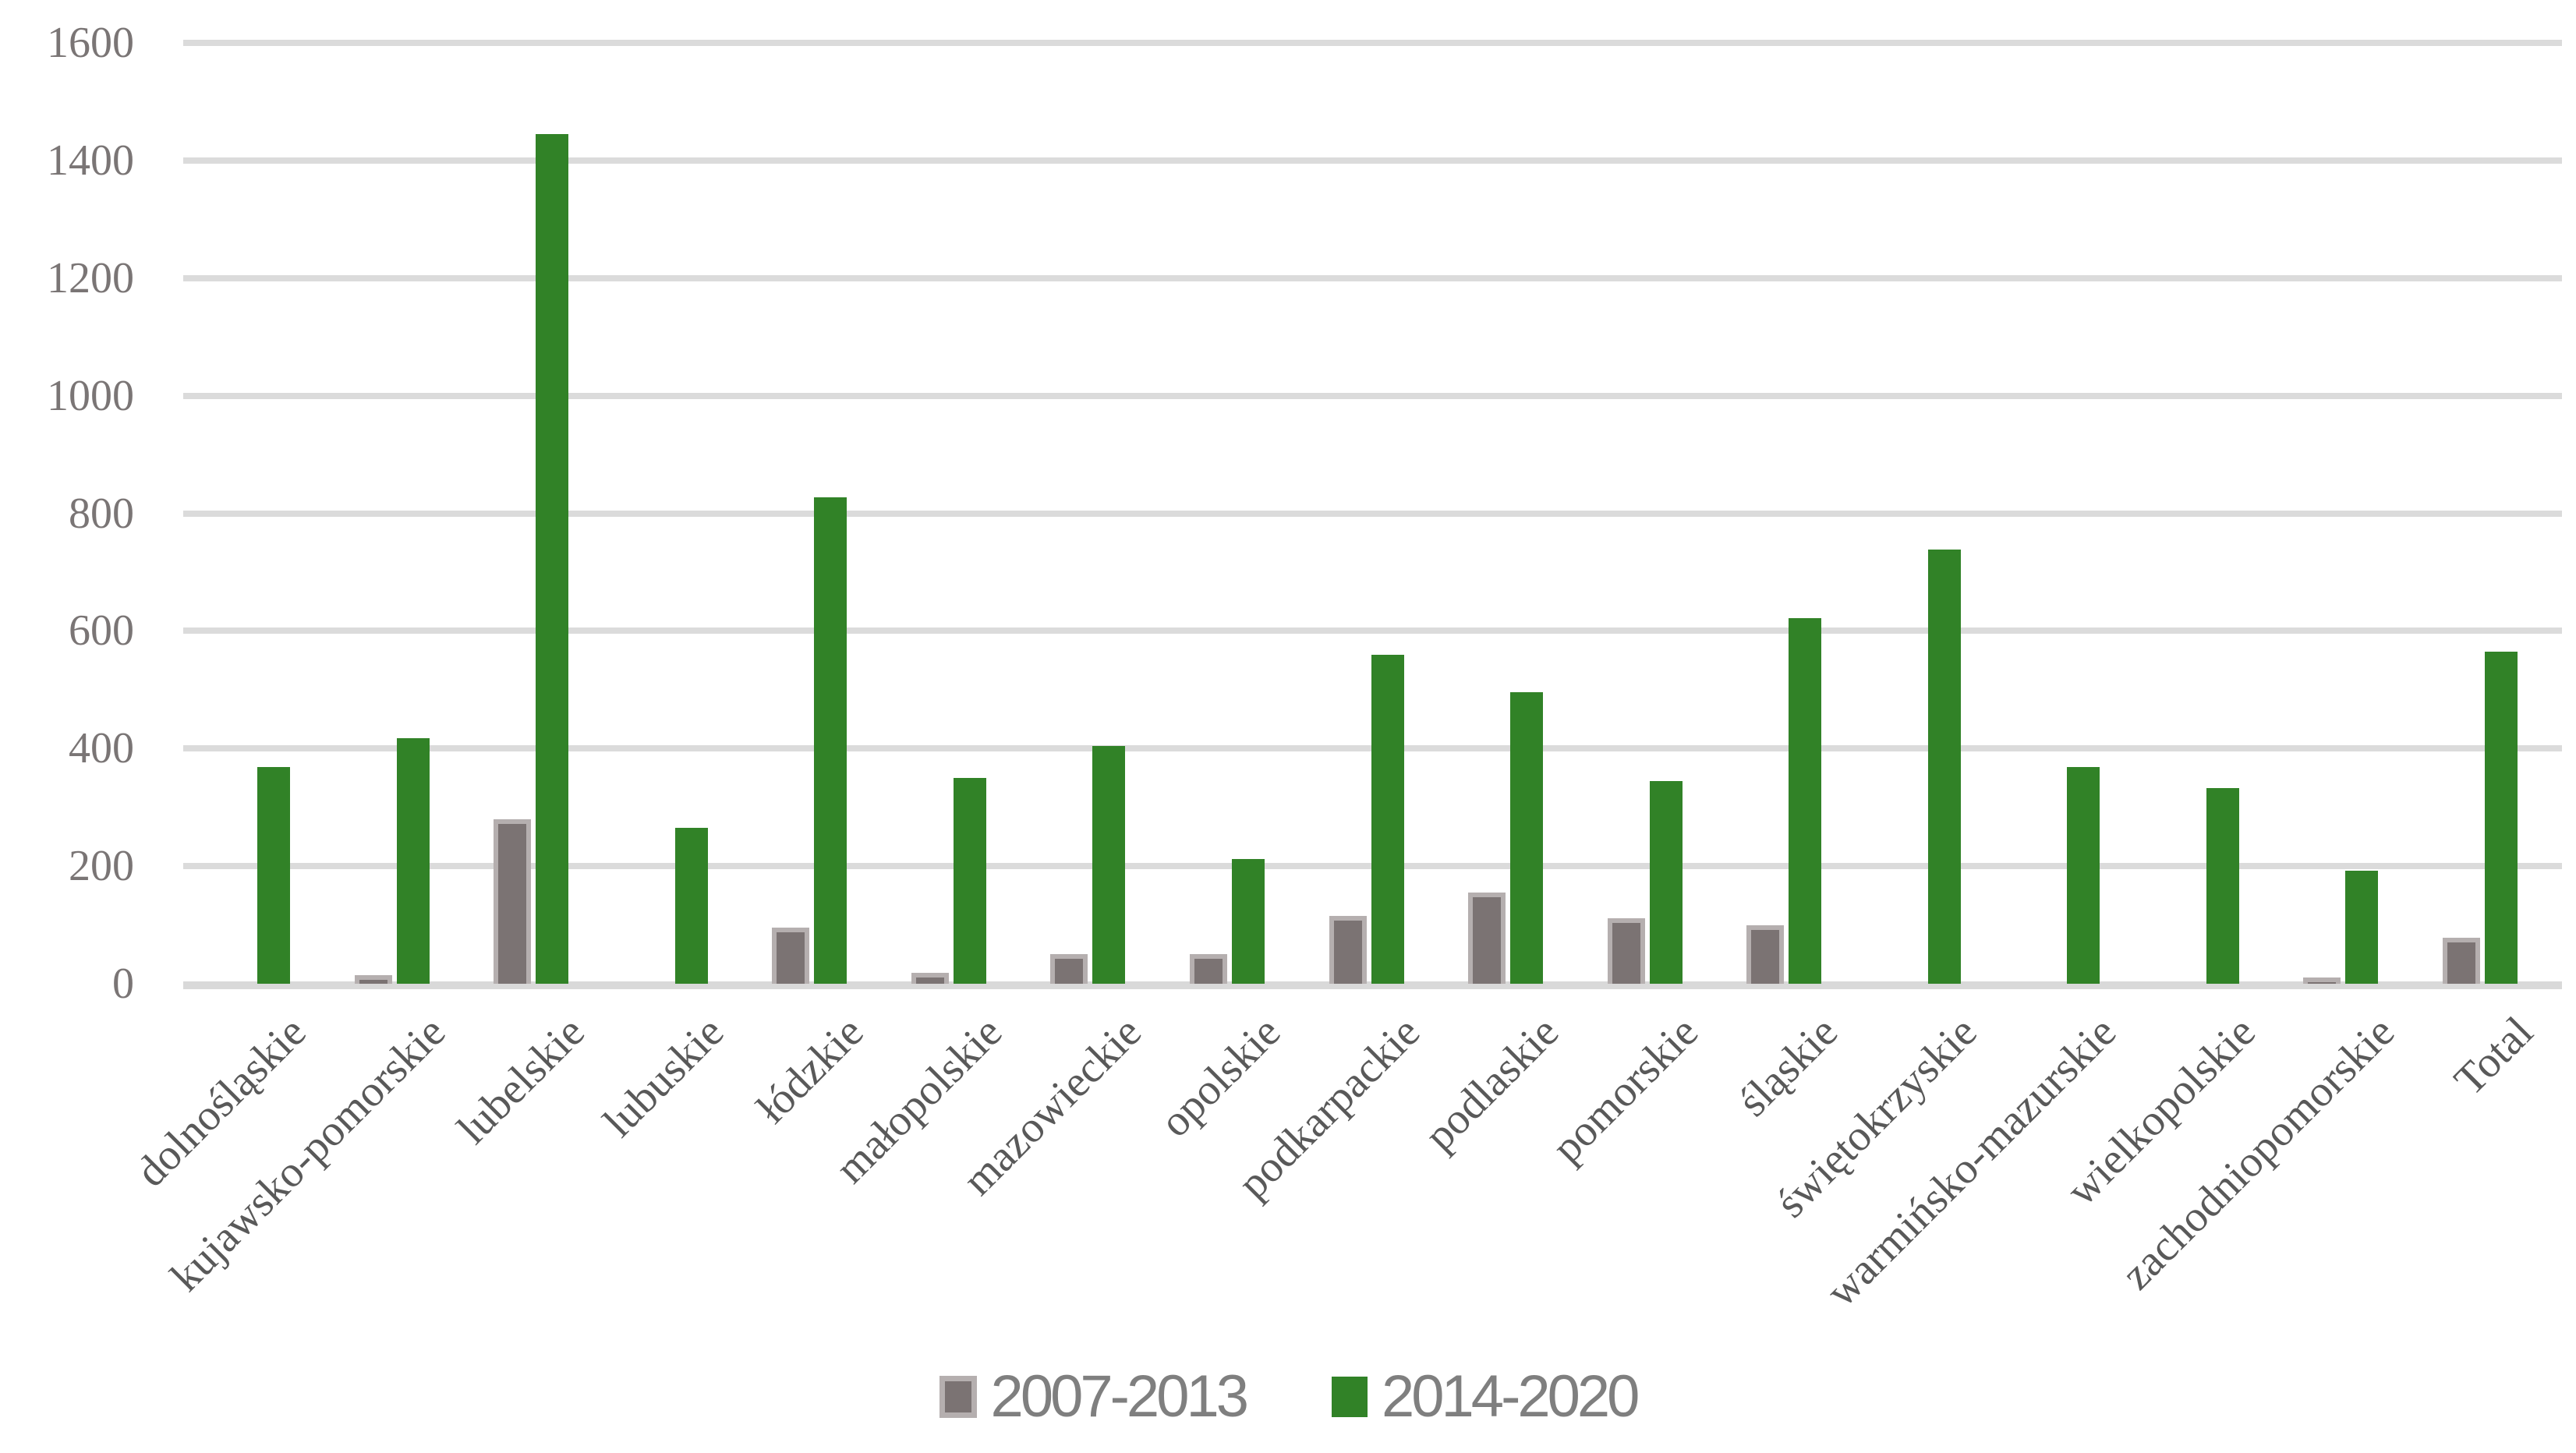  Describe the element at coordinates (1220, 1077) in the screenshot. I see `x-category-label-opolskie: opolskie` at that location.